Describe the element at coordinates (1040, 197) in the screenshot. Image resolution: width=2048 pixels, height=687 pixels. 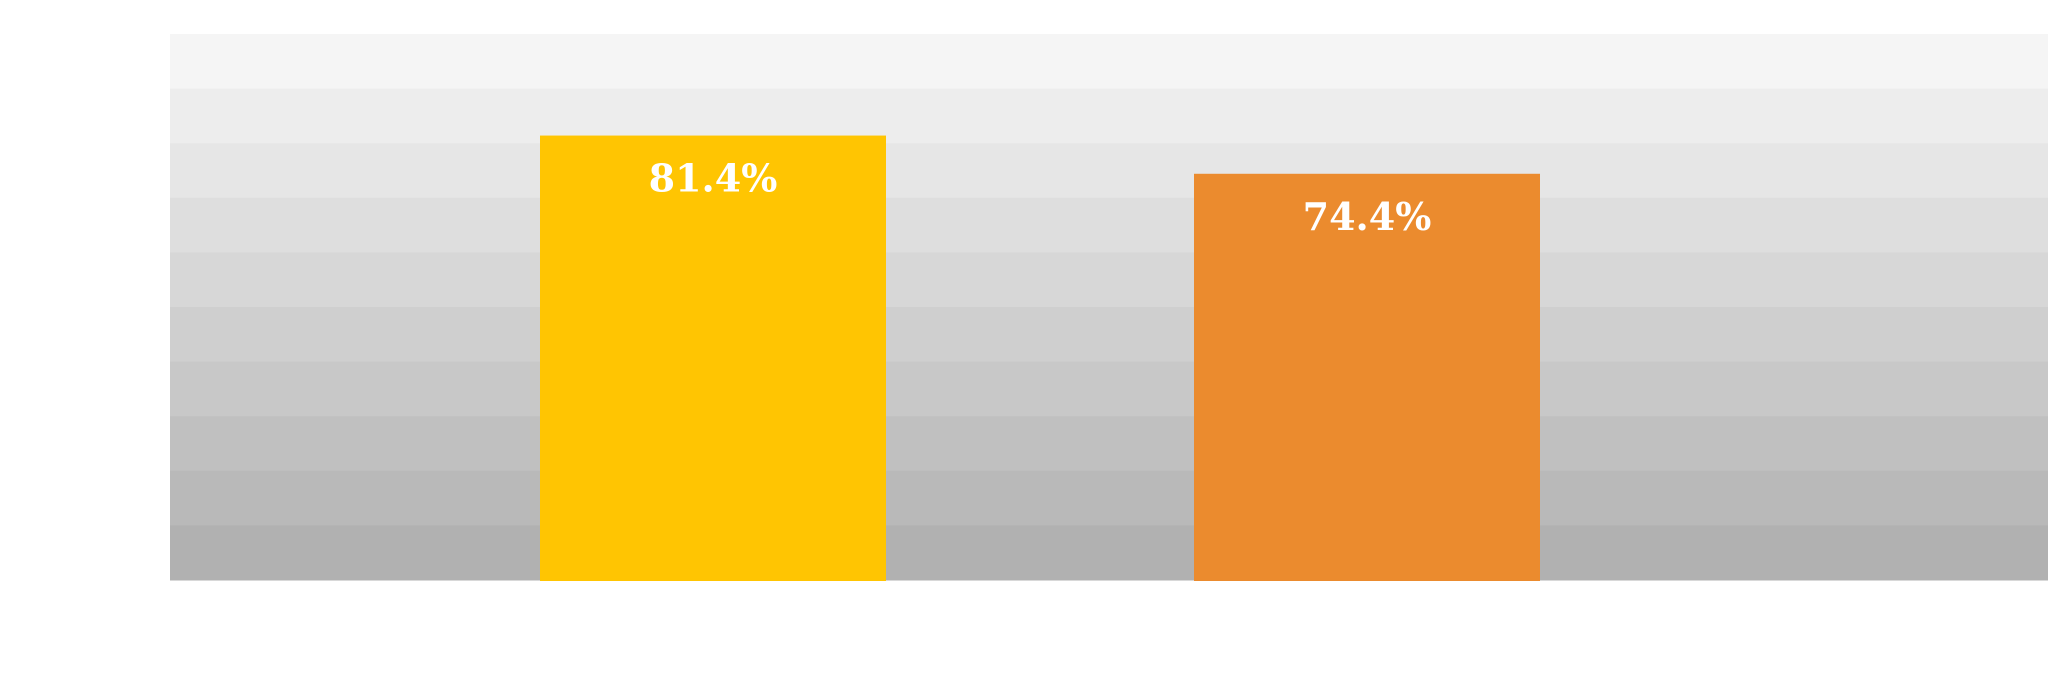
I see `data-labels-group: 81.4% 74.4%` at that location.